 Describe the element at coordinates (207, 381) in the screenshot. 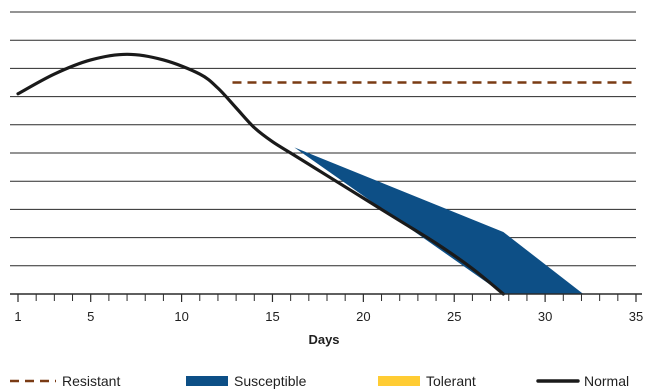

I see `legend-swatch-susceptible` at that location.